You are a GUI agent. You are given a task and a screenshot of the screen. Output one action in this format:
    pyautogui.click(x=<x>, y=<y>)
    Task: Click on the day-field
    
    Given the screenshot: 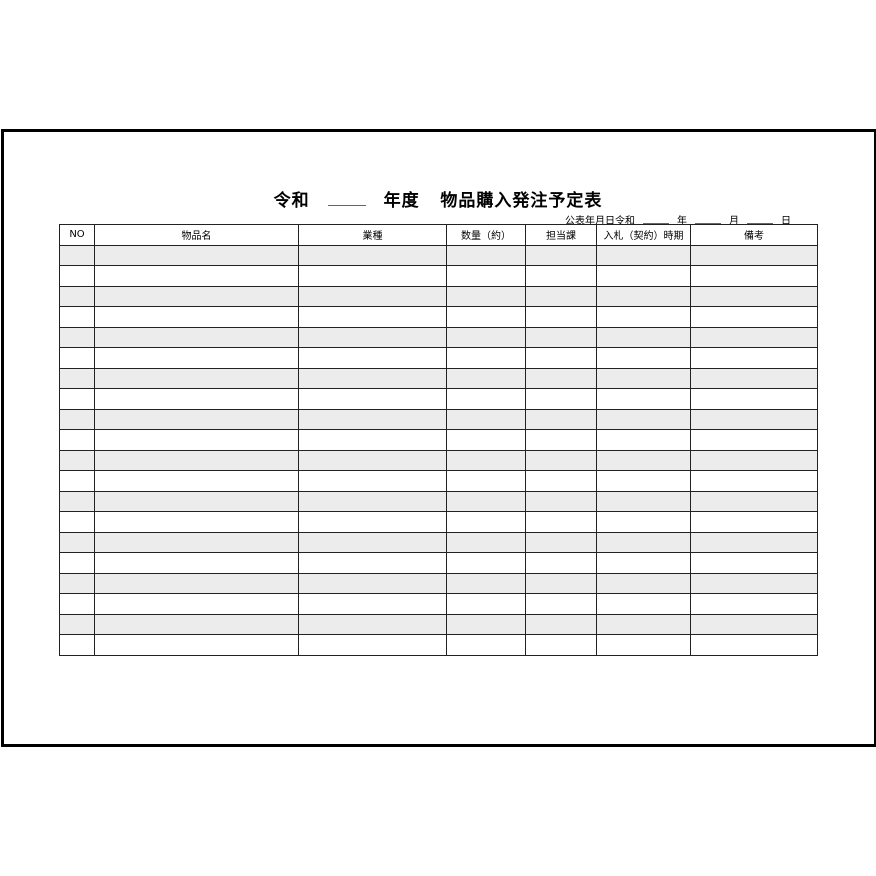 What is the action you would take?
    pyautogui.click(x=760, y=223)
    